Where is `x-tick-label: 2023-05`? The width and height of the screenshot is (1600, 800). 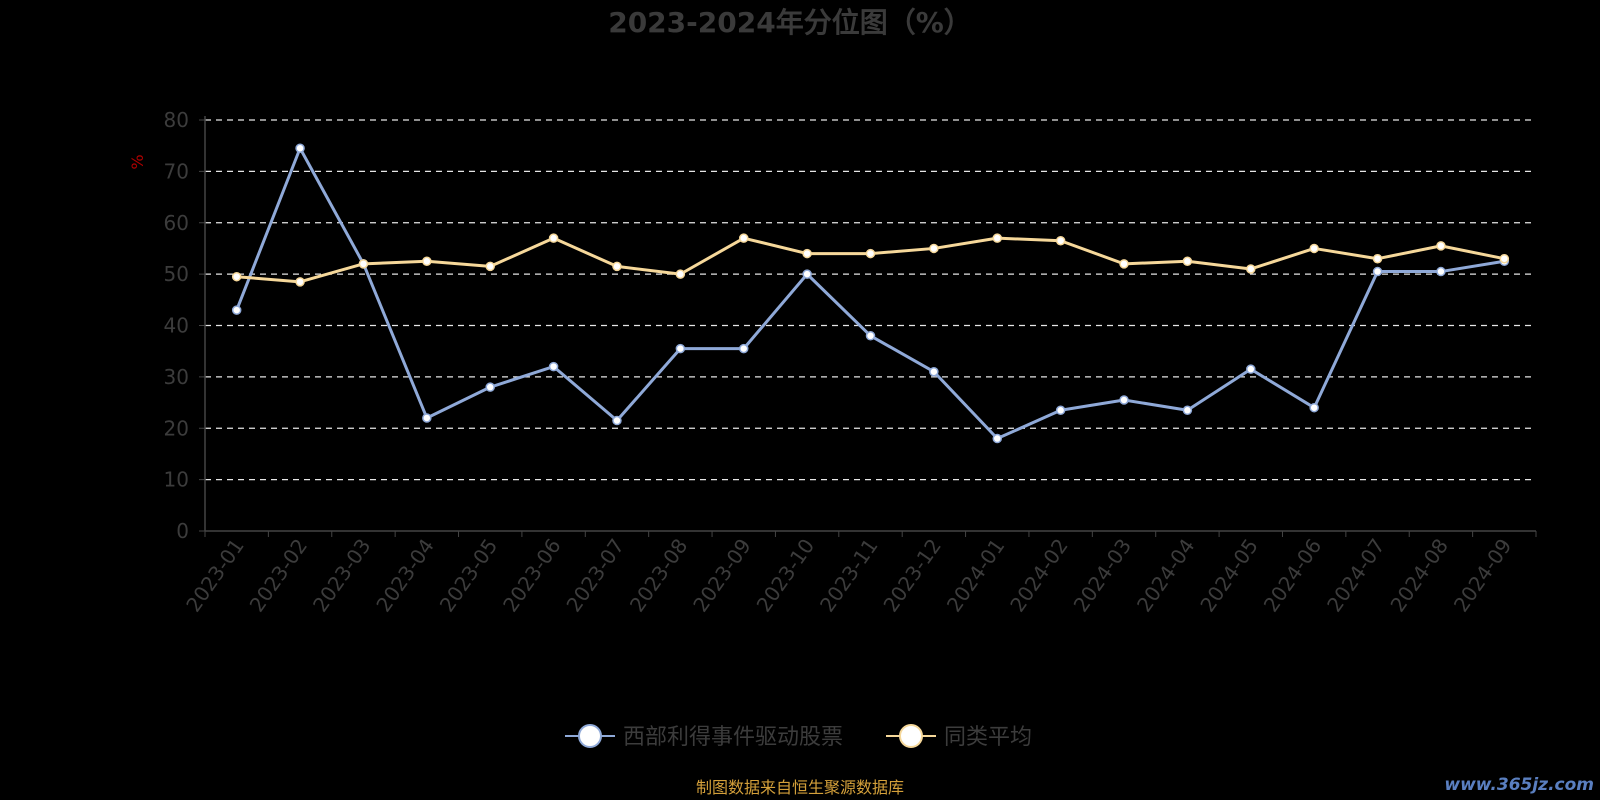
x-tick-label: 2023-05 is located at coordinates (469, 575).